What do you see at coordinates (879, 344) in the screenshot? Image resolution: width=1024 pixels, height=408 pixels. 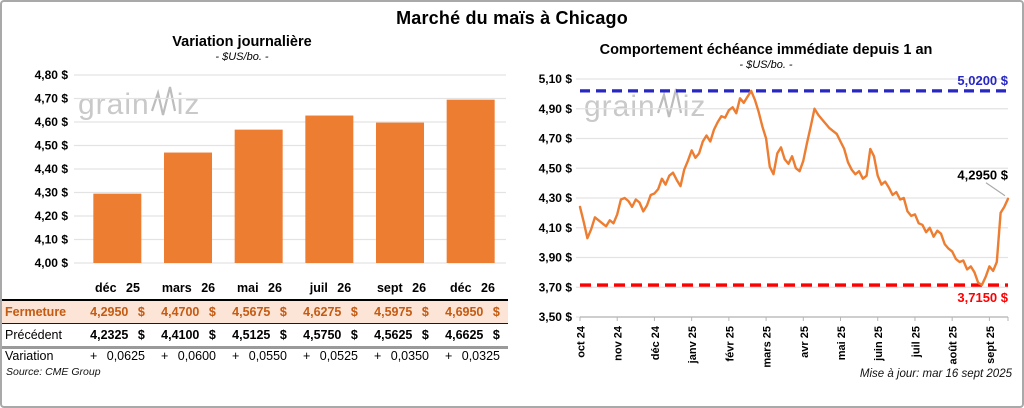 I see `x-label-8: juin 25` at bounding box center [879, 344].